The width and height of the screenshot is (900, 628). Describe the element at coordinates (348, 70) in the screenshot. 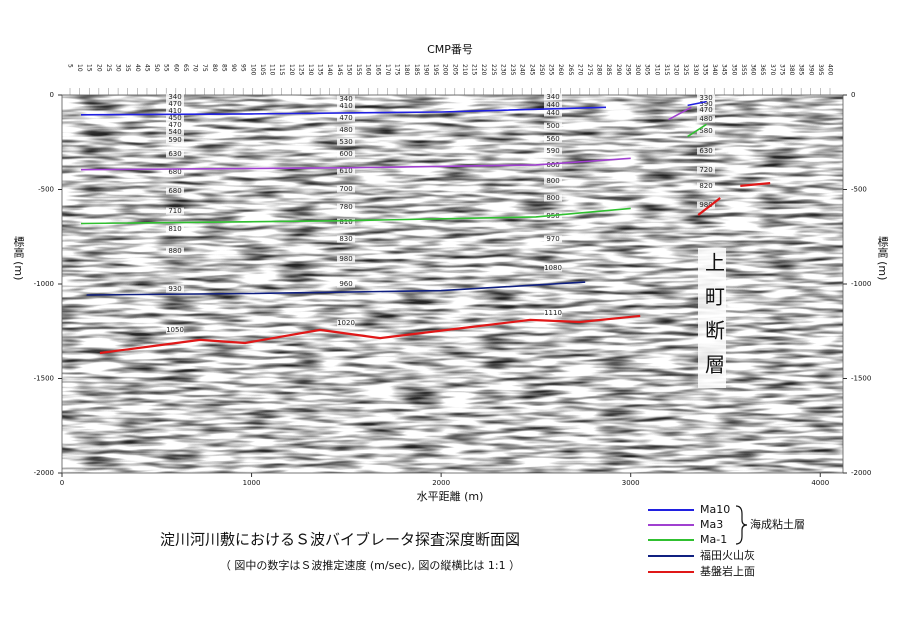

I see `cmp-label: 150` at that location.